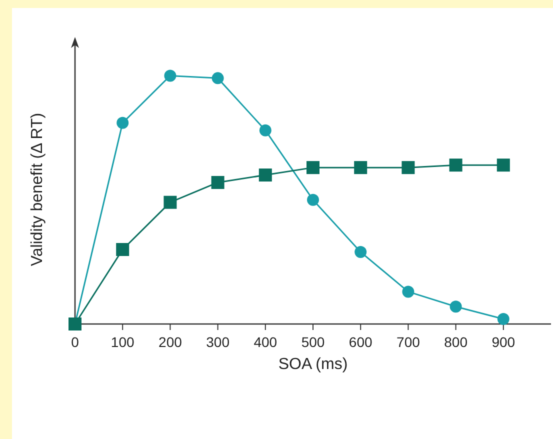  What do you see at coordinates (170, 342) in the screenshot?
I see `x-tick-label: 200` at bounding box center [170, 342].